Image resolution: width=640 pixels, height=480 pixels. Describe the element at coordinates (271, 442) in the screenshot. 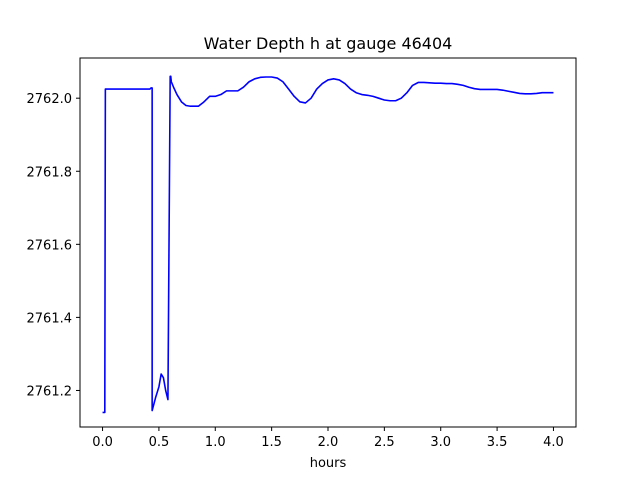

I see `x-tick-label: 1.5` at that location.